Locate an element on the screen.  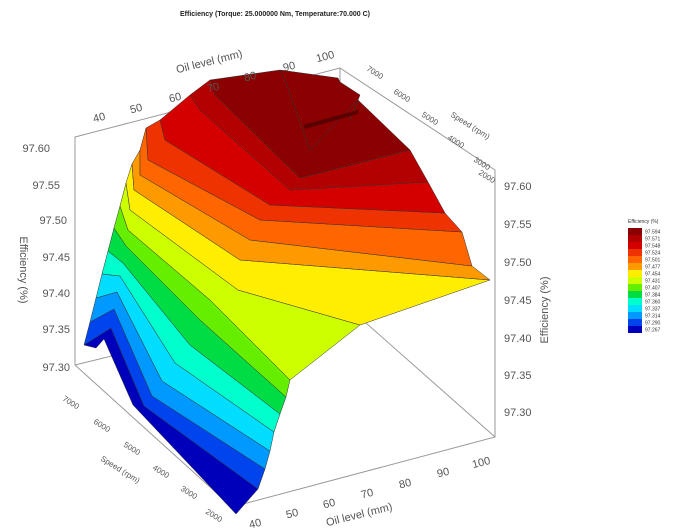
legend-label: 97.360 is located at coordinates (653, 303).